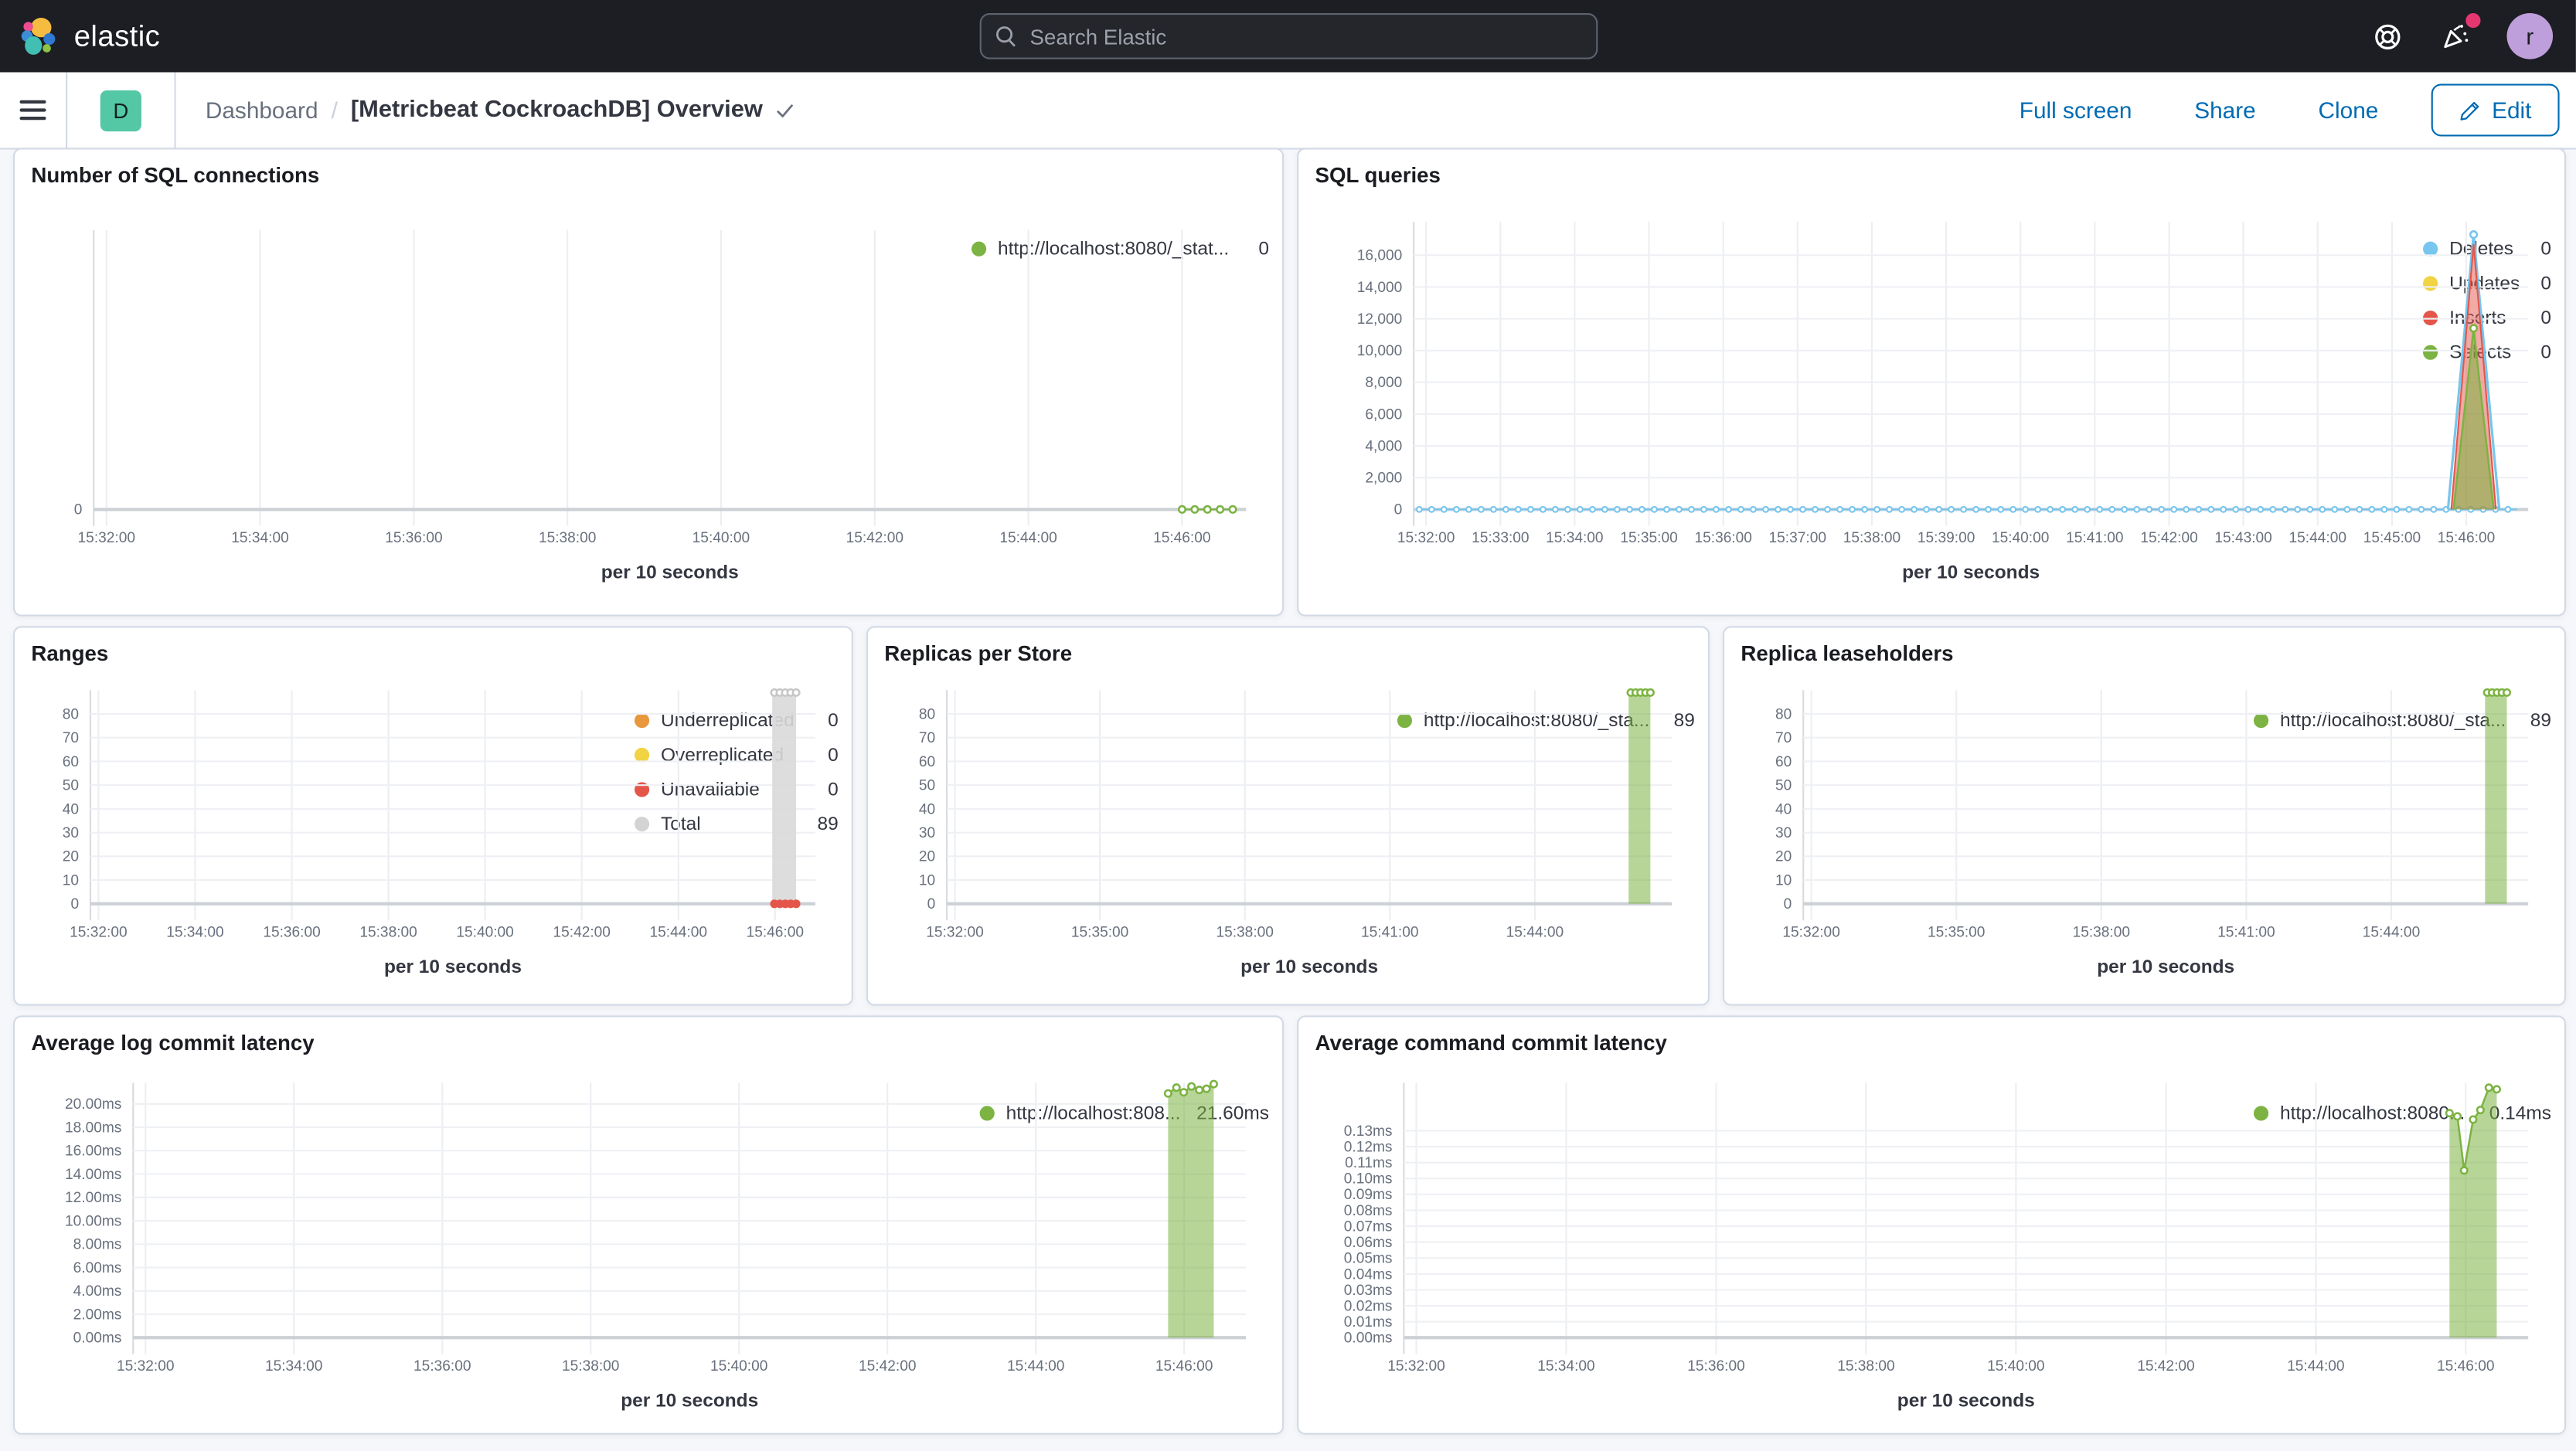 This screenshot has width=2576, height=1451. I want to click on avatar-letter: r, so click(2530, 35).